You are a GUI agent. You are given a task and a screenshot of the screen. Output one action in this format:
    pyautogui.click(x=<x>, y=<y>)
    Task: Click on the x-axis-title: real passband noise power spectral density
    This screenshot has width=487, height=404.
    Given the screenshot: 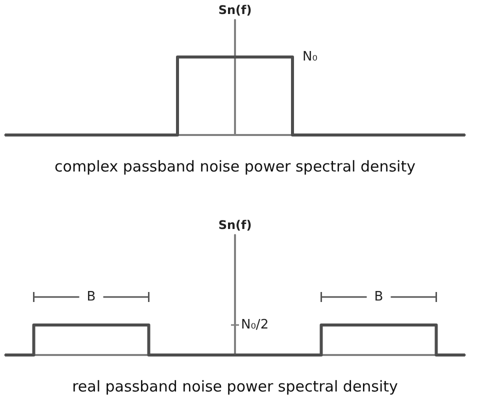 What is the action you would take?
    pyautogui.click(x=235, y=387)
    